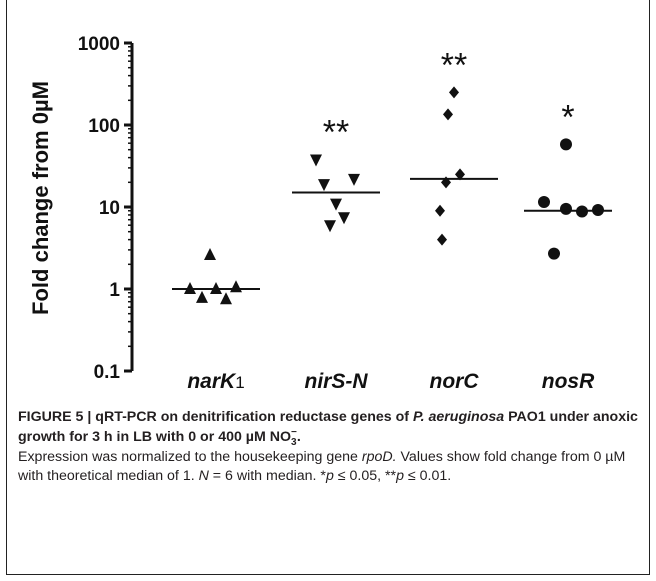 The image size is (656, 581). What do you see at coordinates (203, 476) in the screenshot?
I see `caption-desc-n: N` at bounding box center [203, 476].